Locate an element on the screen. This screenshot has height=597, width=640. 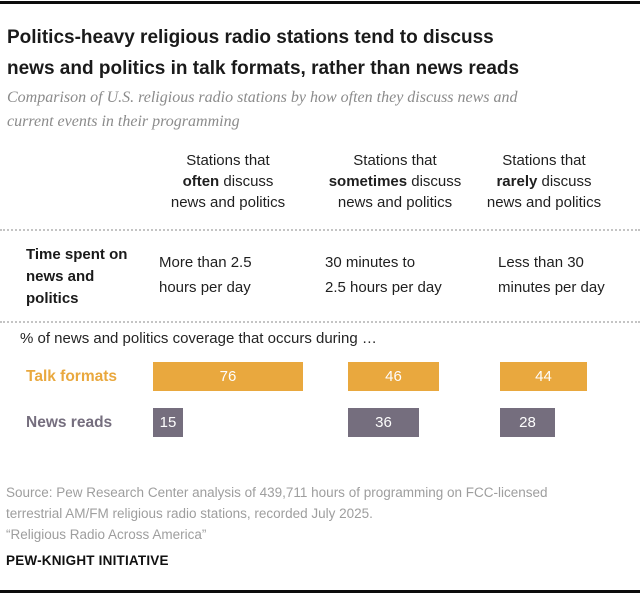
time-spent-often: More than 2.5 hours per day is located at coordinates (205, 275).